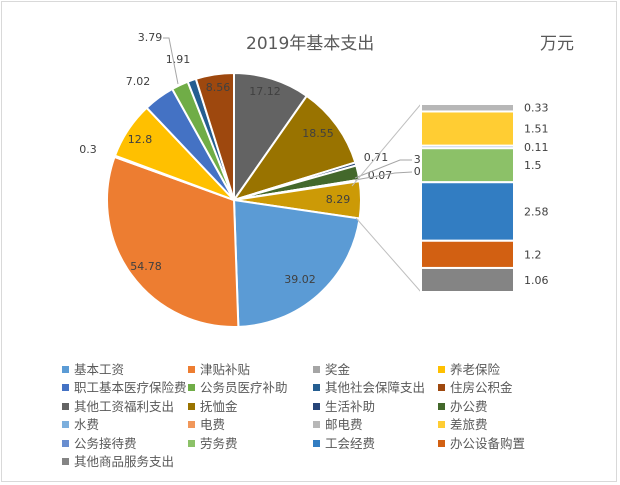 This screenshot has width=620, height=485. I want to click on data-label: 54.78, so click(146, 266).